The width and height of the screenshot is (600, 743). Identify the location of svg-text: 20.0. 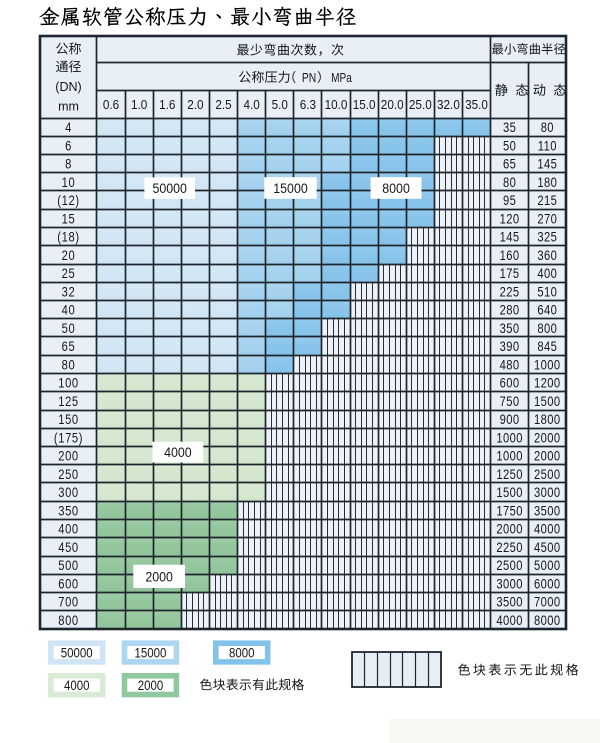
(392, 105).